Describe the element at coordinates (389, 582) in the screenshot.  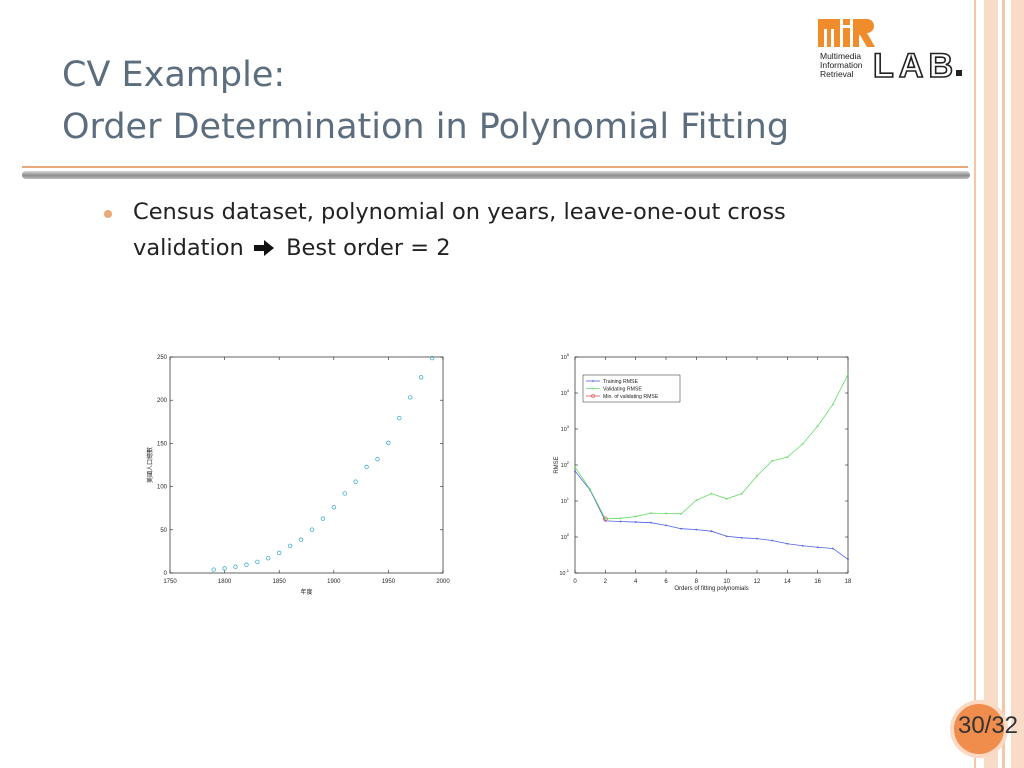
I see `x-tick-label: 1950` at that location.